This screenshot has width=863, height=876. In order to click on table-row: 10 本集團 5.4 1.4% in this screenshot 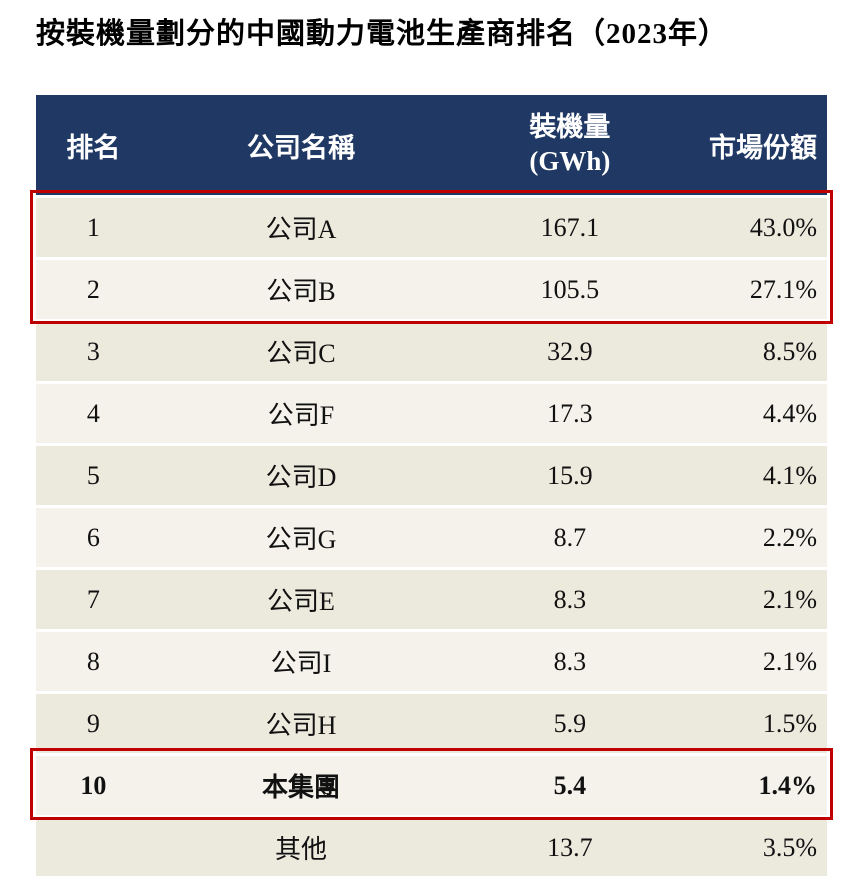, I will do `click(431, 784)`.